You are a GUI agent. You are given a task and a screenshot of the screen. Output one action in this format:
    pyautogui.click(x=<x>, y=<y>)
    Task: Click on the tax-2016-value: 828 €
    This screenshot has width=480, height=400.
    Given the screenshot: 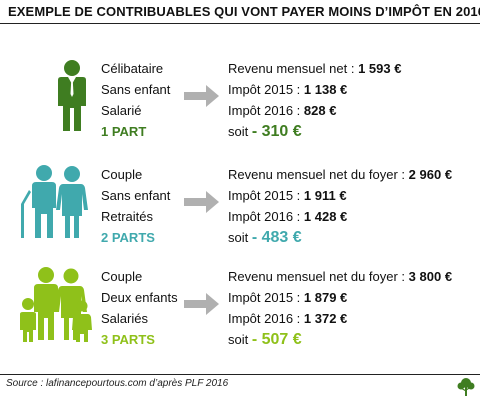 What is the action you would take?
    pyautogui.click(x=320, y=110)
    